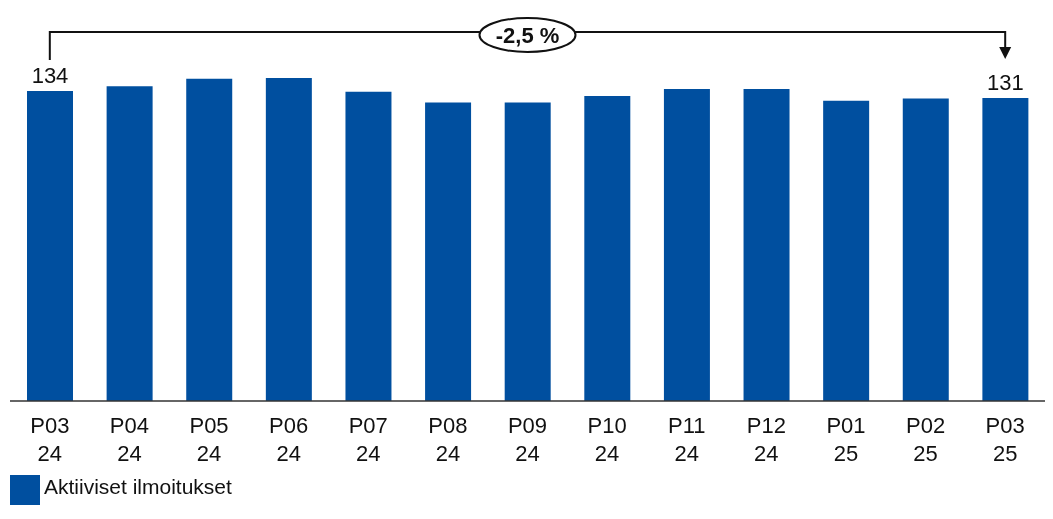 This screenshot has width=1053, height=519. Describe the element at coordinates (368, 439) in the screenshot. I see `x-tick-label: P07 24` at that location.